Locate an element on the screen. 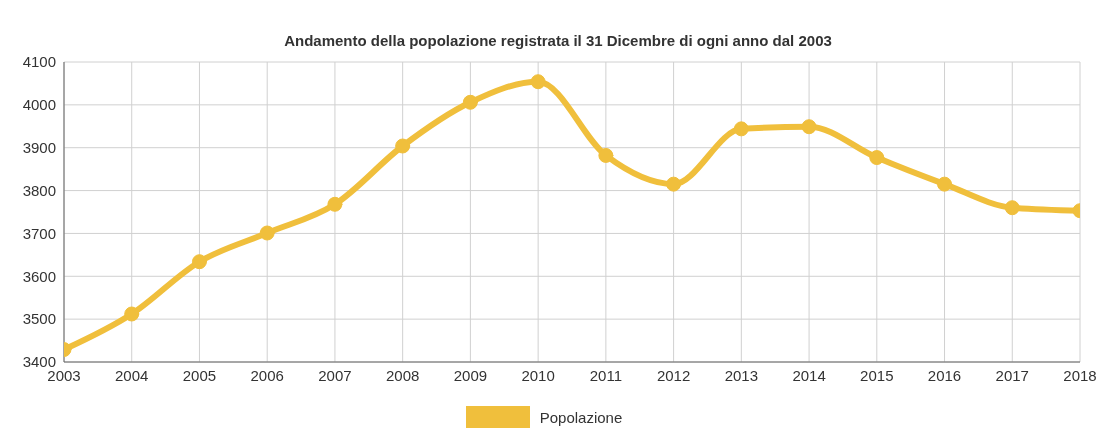 The height and width of the screenshot is (439, 1120). x-tick-label: 2018 is located at coordinates (1080, 375).